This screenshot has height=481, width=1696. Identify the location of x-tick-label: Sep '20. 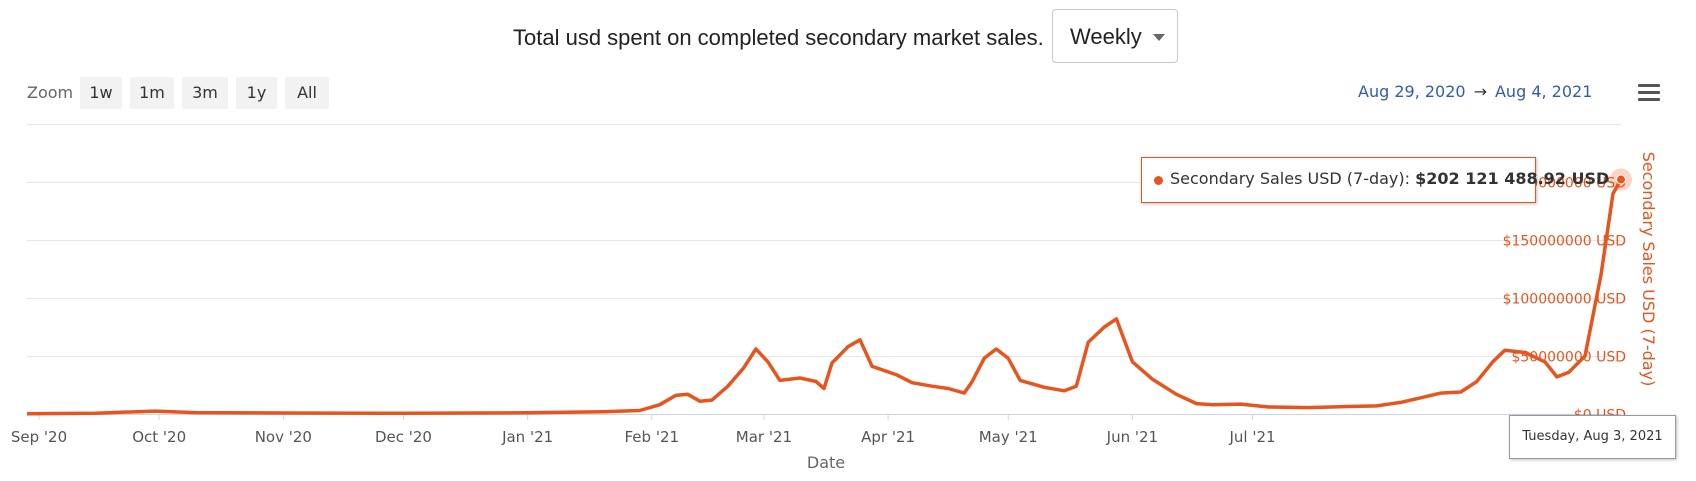
(39, 437).